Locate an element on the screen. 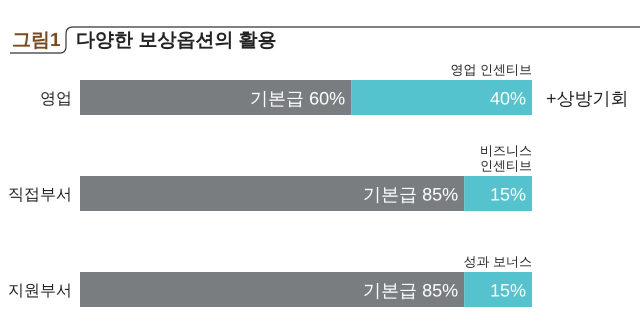 This screenshot has height=328, width=640. chart-title: 다양한 보상옵션의 활용 is located at coordinates (176, 40).